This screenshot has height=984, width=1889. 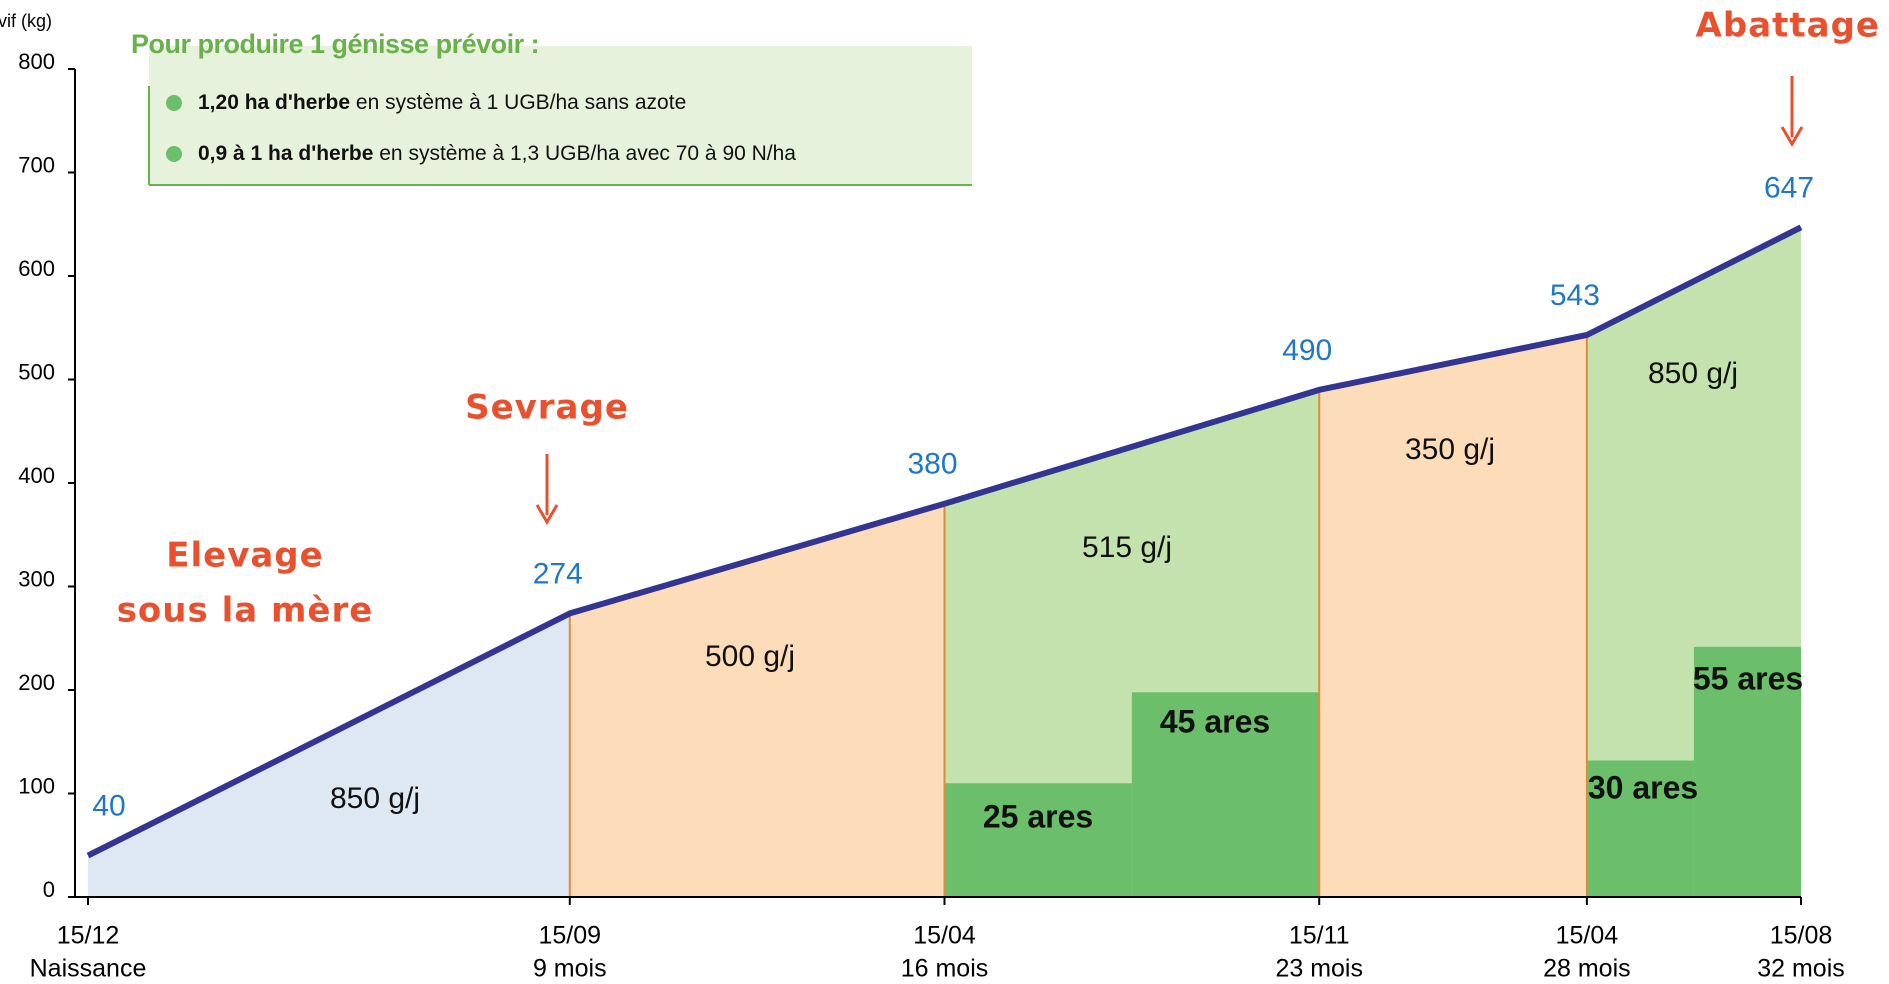 I want to click on x-tick-label: 15/09, so click(x=570, y=936).